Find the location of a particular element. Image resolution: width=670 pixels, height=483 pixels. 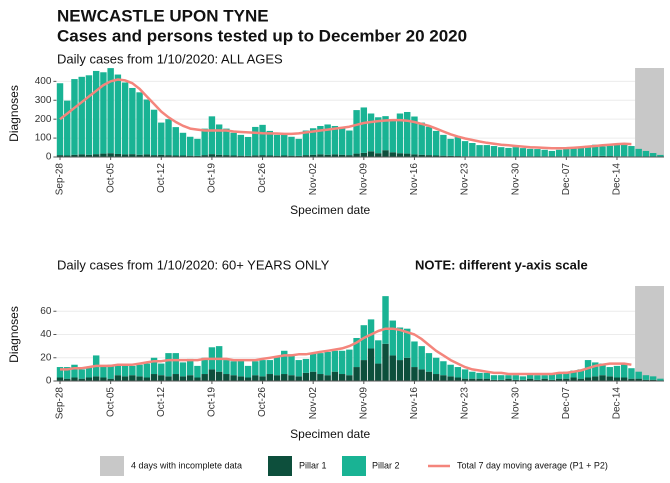

legend-label: Pillar 1 is located at coordinates (313, 465).